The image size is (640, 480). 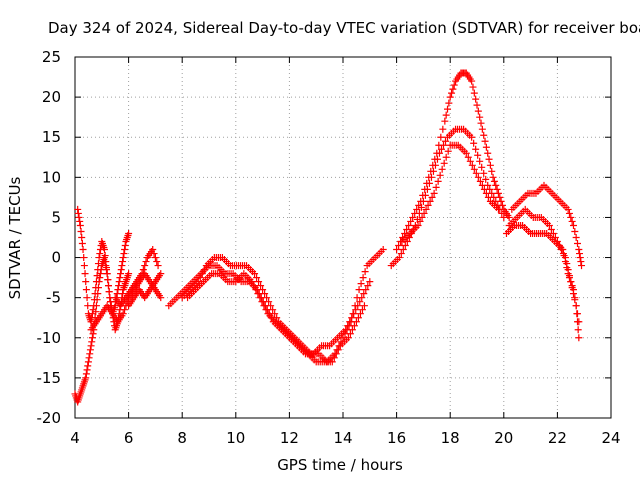 What do you see at coordinates (182, 438) in the screenshot?
I see `x-tick-label: 8` at bounding box center [182, 438].